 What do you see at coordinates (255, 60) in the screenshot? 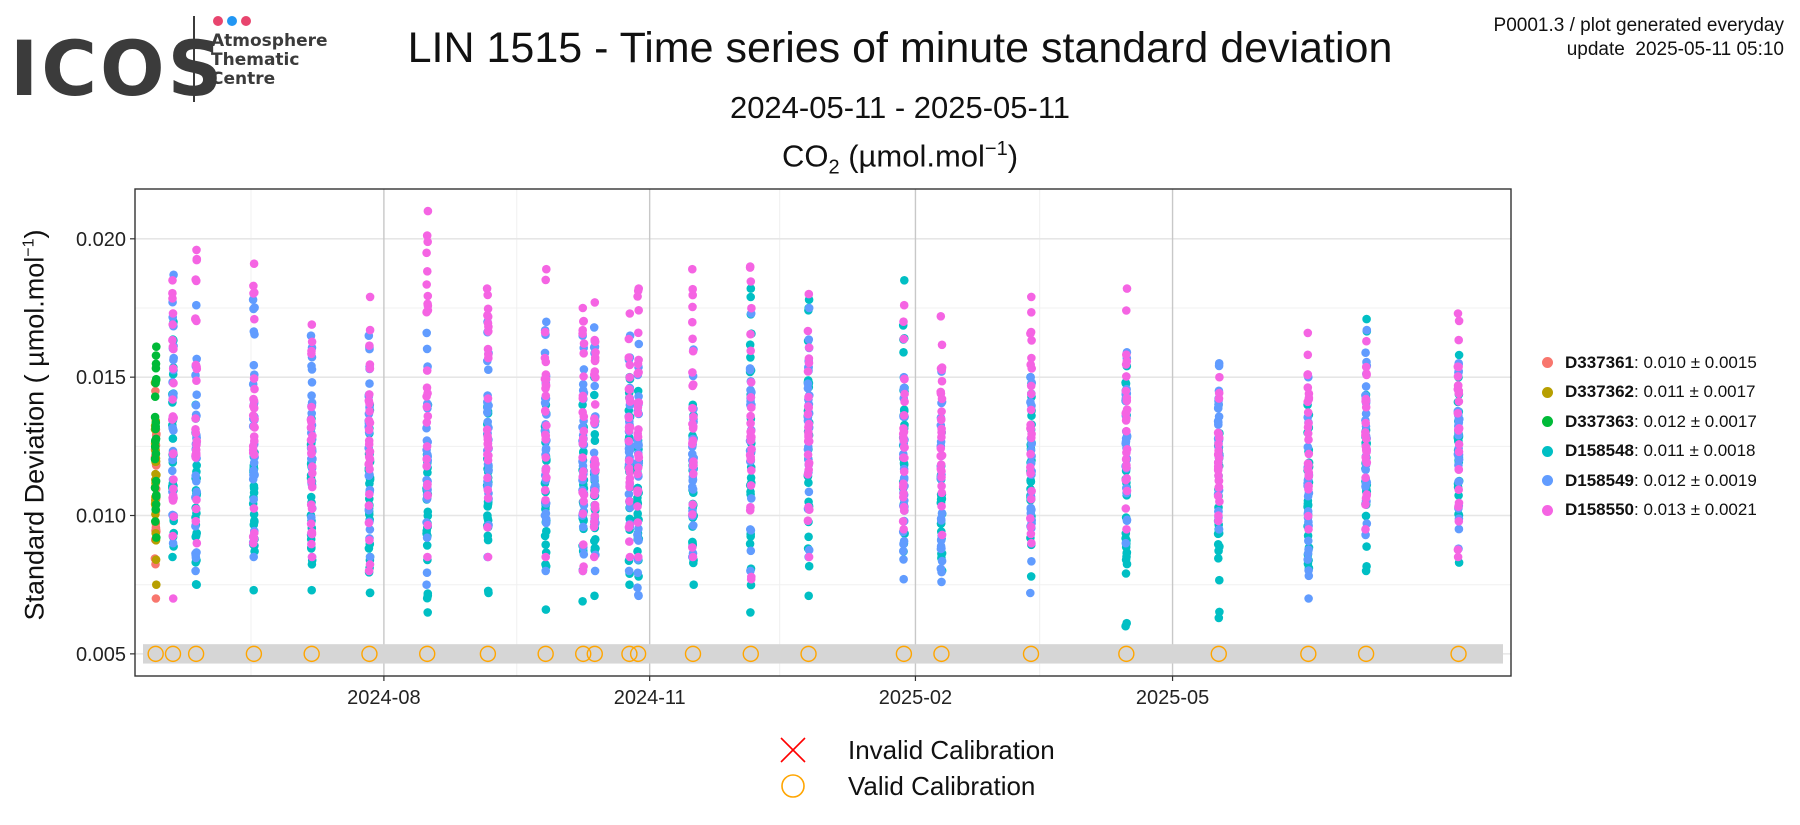
I see `logo-sub-line: Thematic` at bounding box center [255, 60].